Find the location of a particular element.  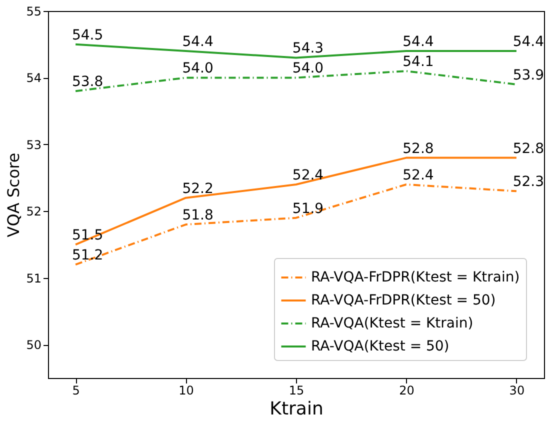

data-label: 54.5 is located at coordinates (88, 35).